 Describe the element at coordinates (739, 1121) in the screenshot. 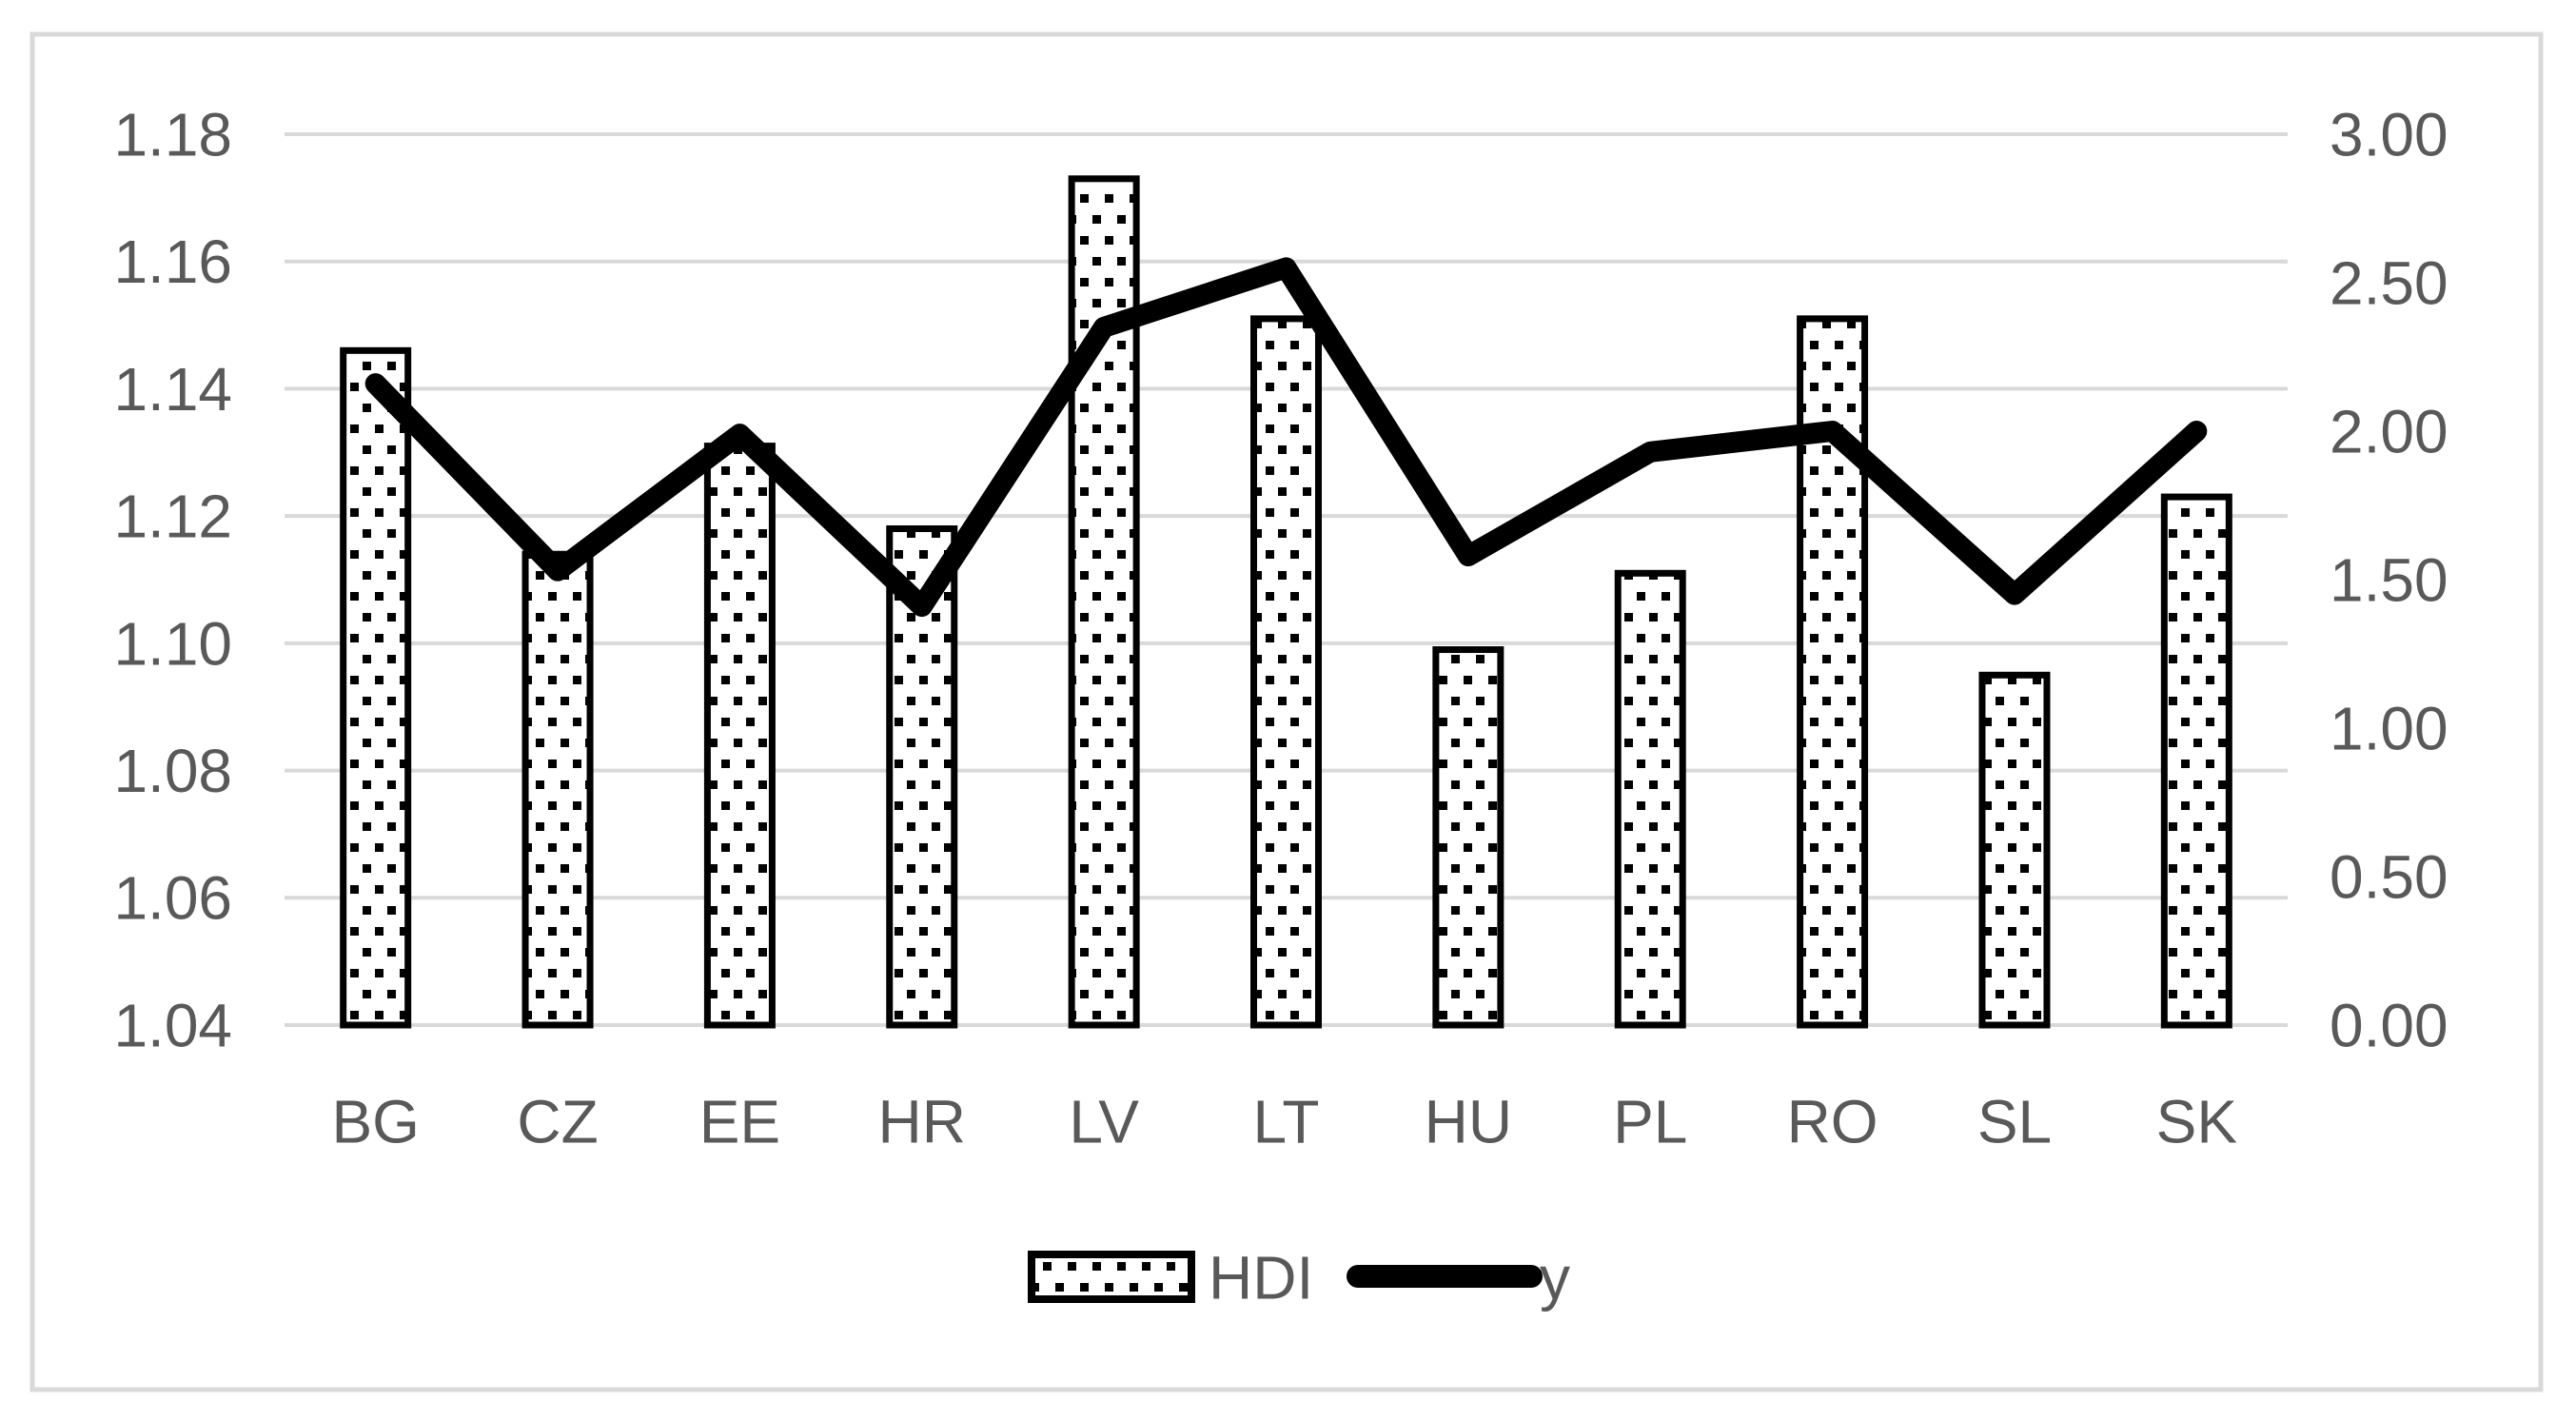

I see `x-axis-label-EE: EE` at that location.